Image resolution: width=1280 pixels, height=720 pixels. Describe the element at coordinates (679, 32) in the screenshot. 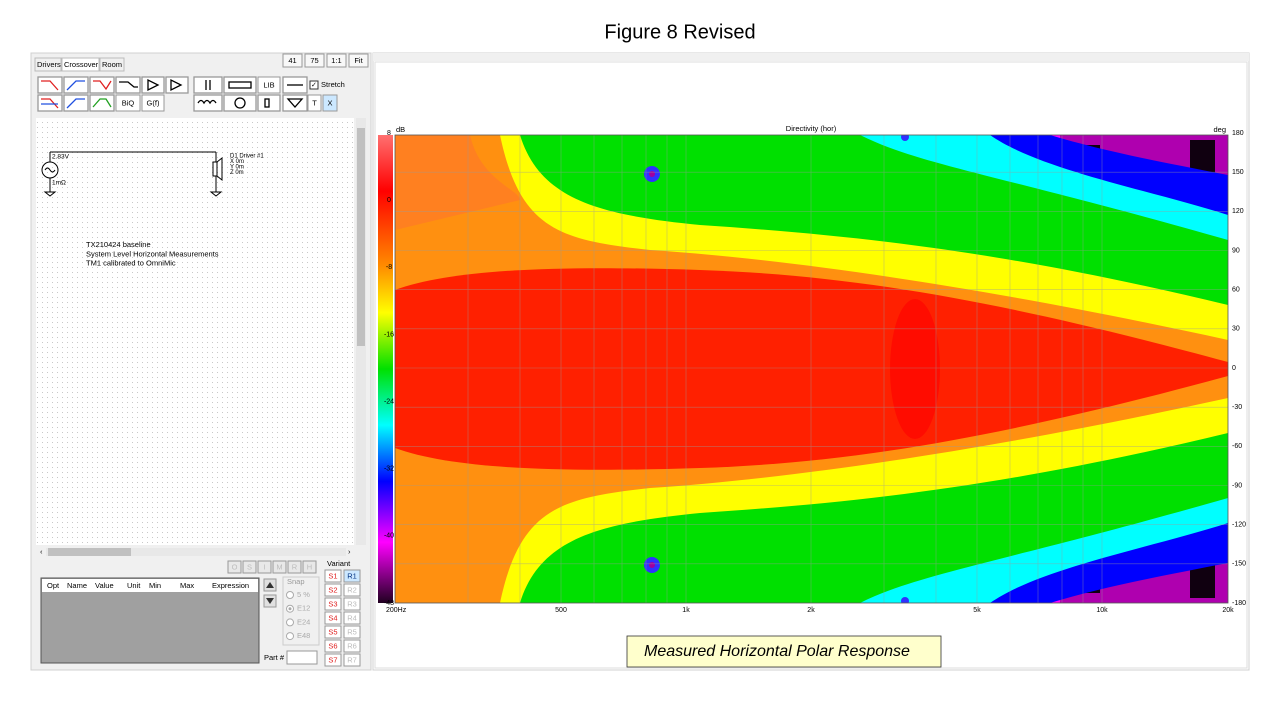

I see `slide-title: Figure 8 Revised` at that location.